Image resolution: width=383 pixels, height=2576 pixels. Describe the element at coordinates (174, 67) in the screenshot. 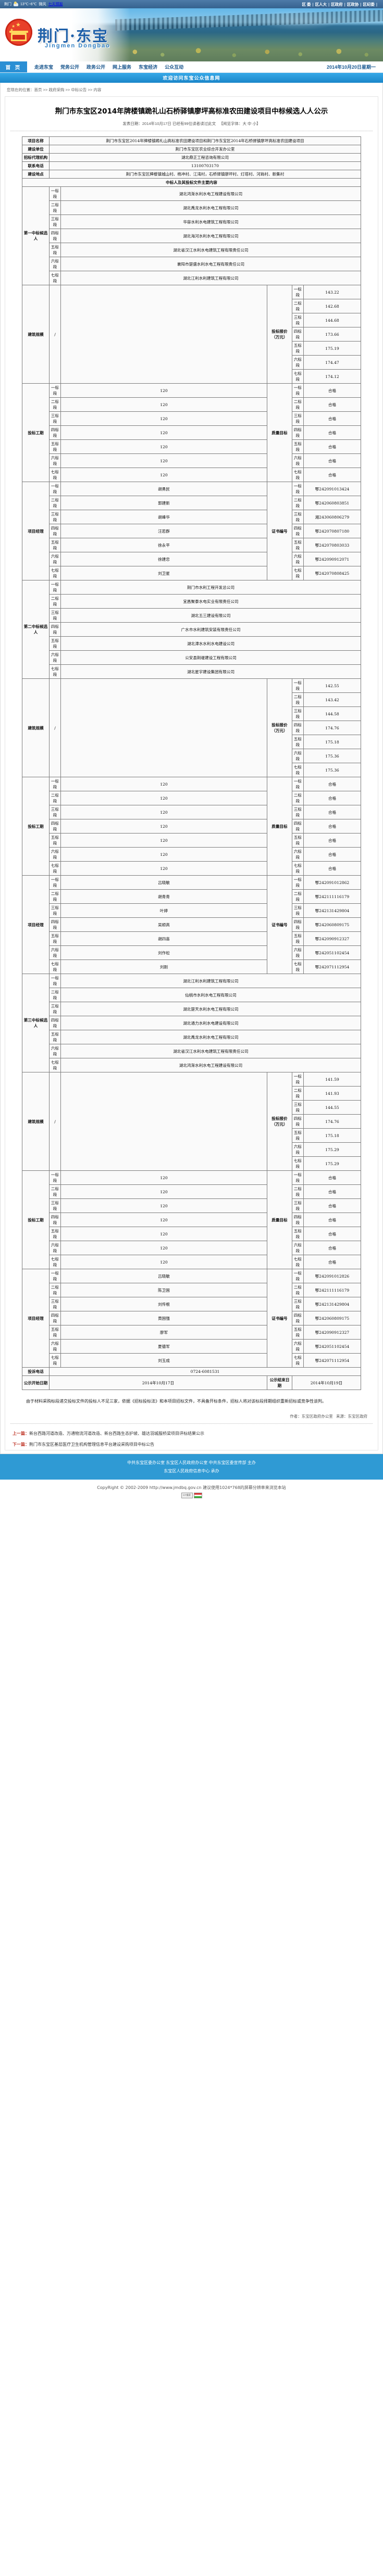

I see `nav-item-public-interaction: 公众互动` at that location.